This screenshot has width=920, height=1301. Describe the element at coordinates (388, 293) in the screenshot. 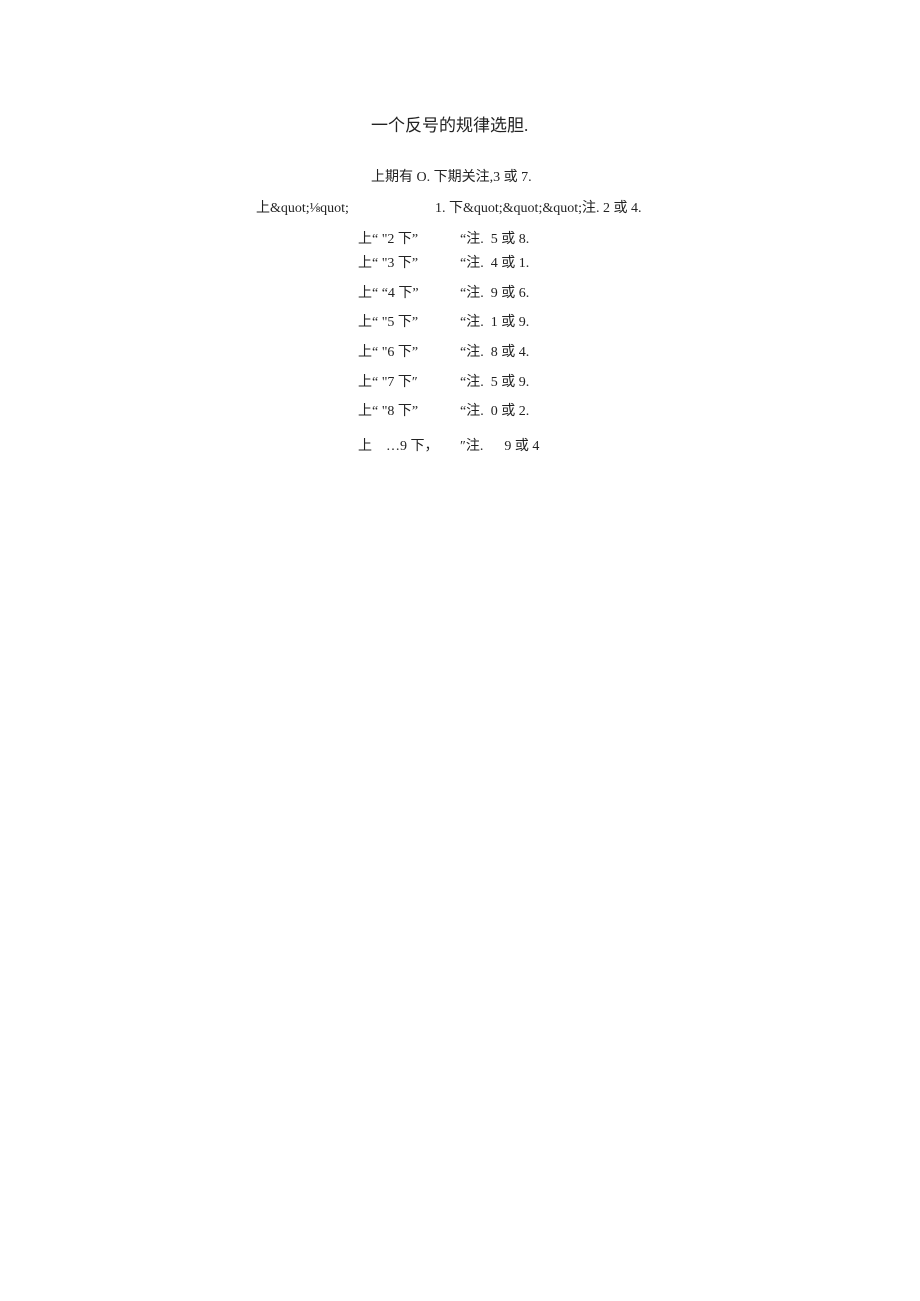

I see `row-left: 上“ “4 下”` at that location.